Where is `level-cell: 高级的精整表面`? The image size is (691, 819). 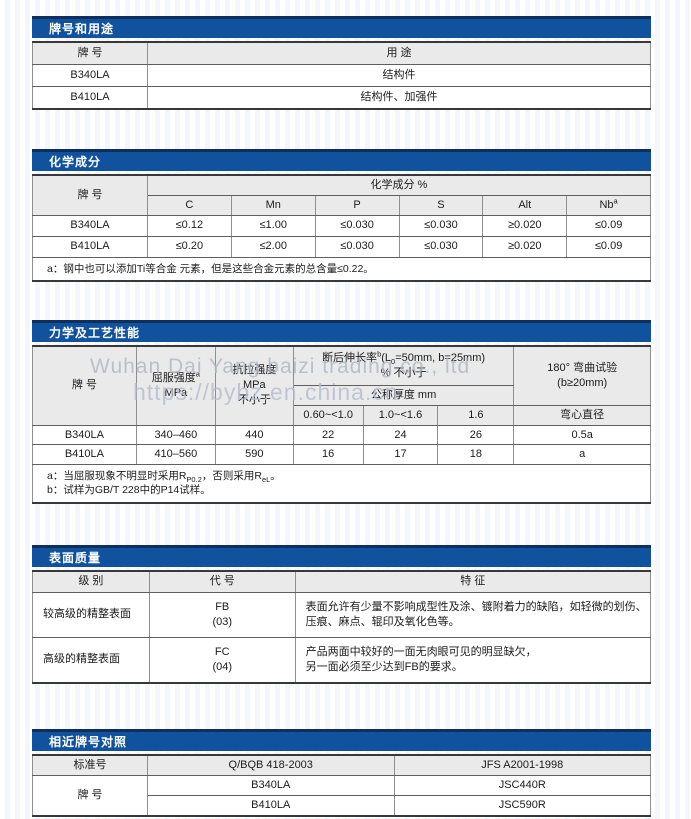 level-cell: 高级的精整表面 is located at coordinates (91, 660).